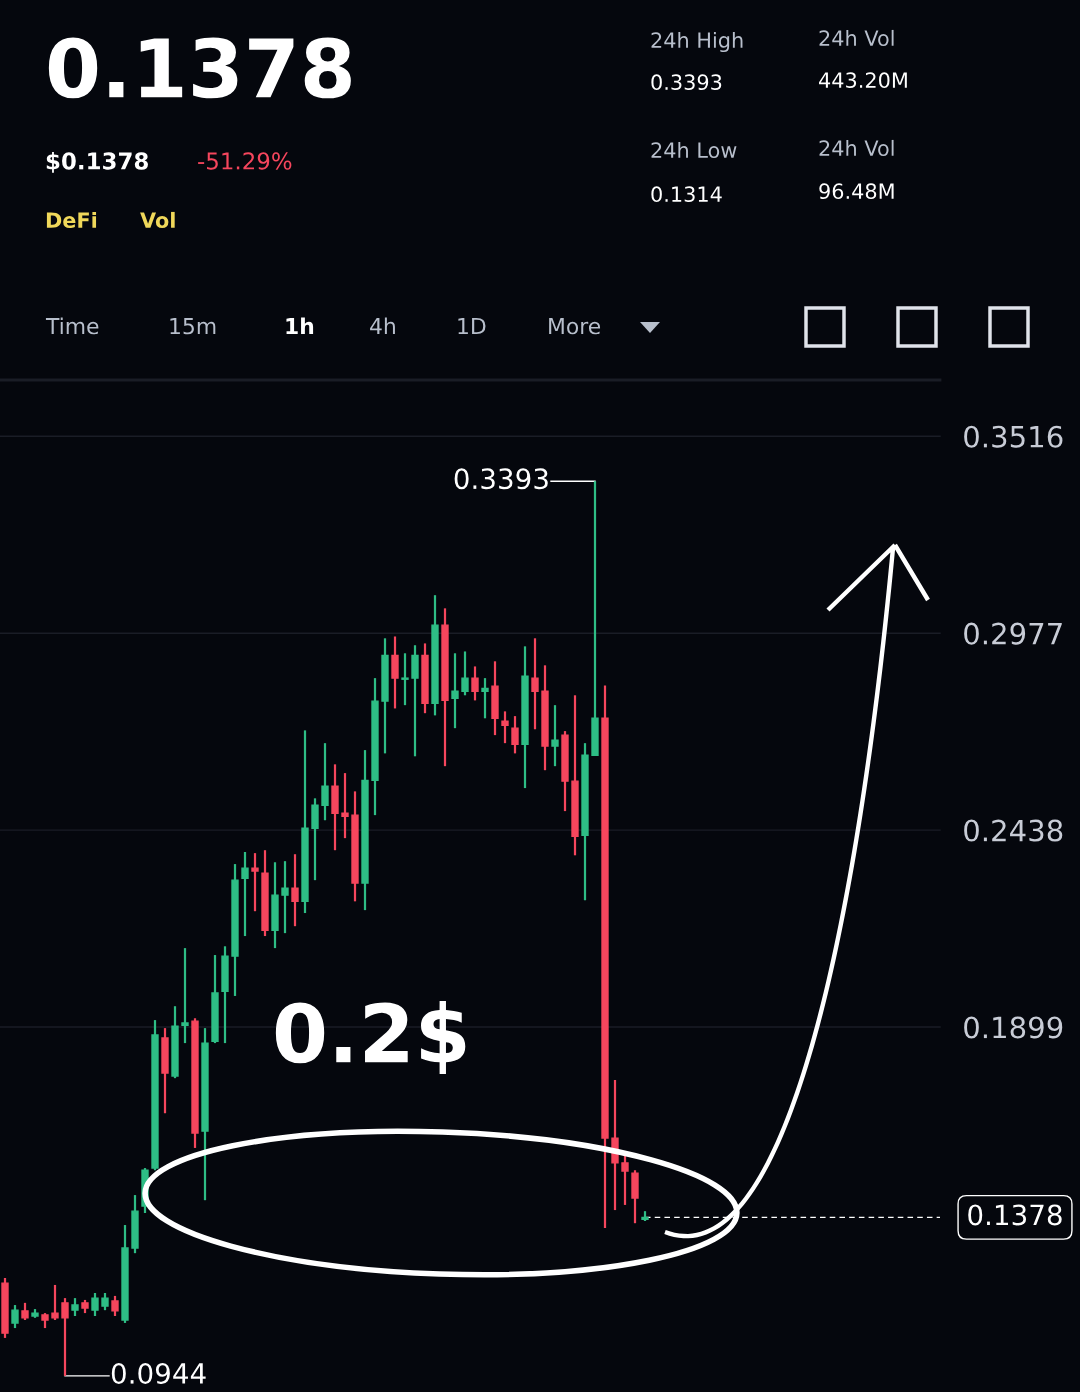  I want to click on text: 0.1378, so click(199, 68).